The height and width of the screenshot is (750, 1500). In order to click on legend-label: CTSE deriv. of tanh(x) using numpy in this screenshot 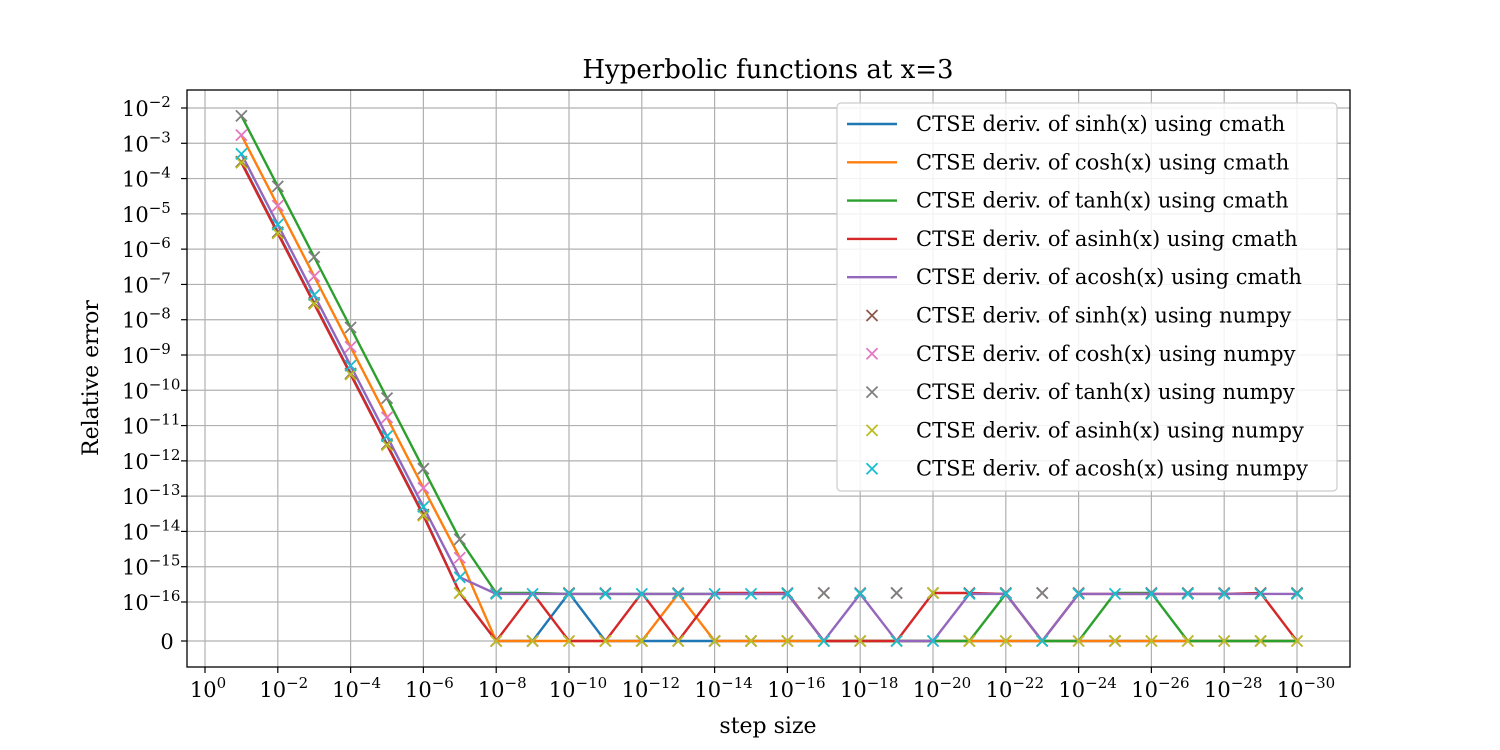, I will do `click(1105, 392)`.